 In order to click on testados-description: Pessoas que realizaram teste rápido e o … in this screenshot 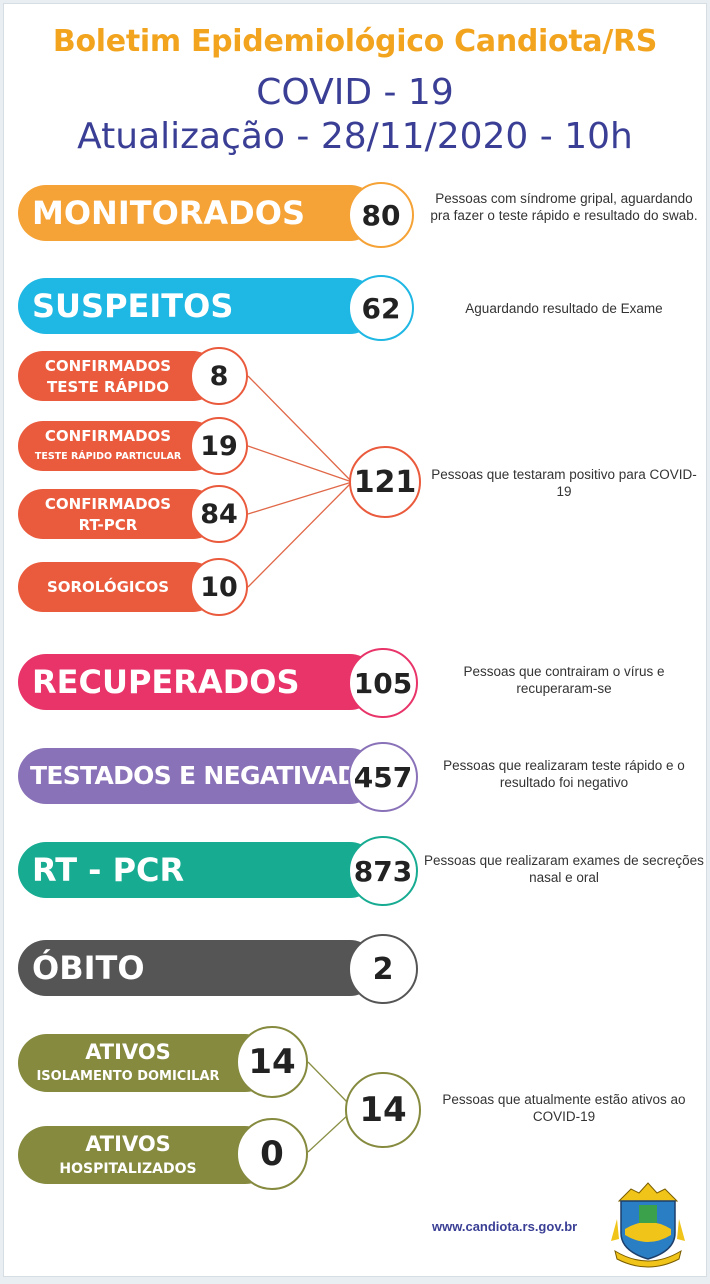, I will do `click(564, 774)`.